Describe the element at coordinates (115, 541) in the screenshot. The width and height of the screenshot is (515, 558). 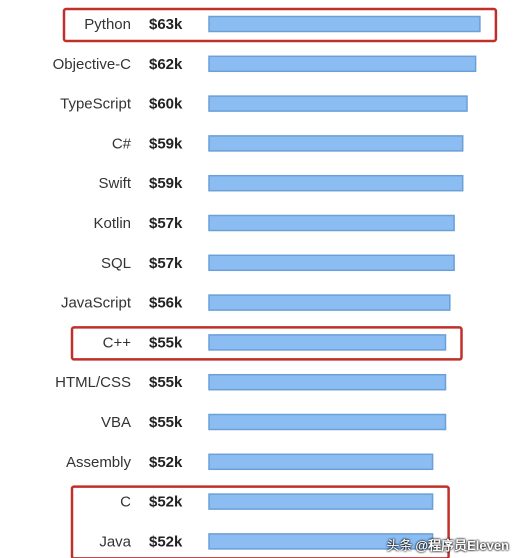
I see `category-label: Java` at that location.